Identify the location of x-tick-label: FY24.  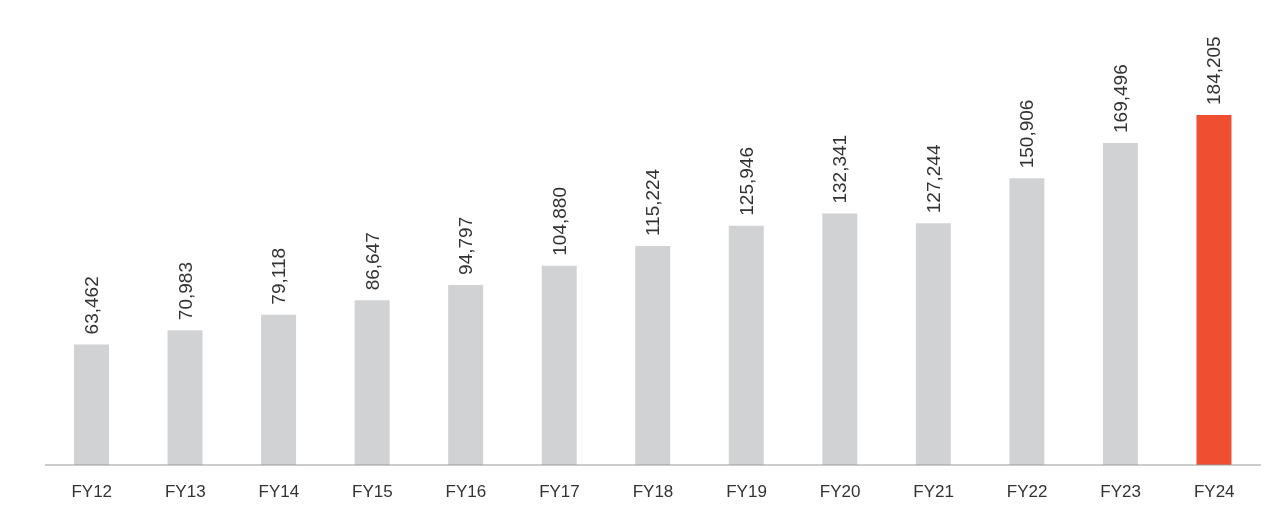
(1214, 492).